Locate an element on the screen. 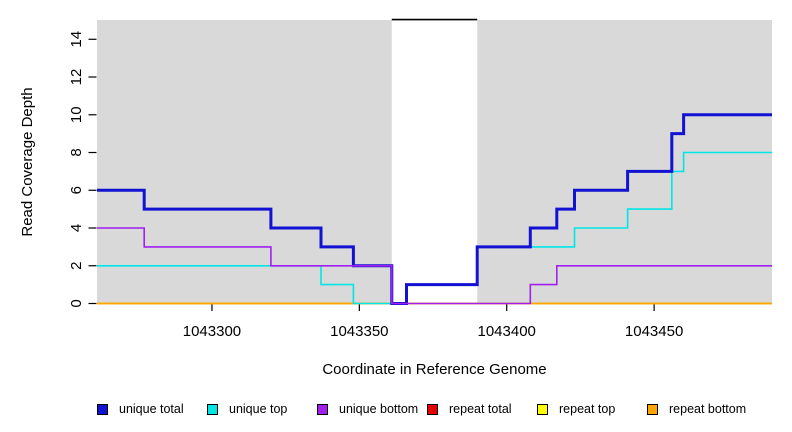 This screenshot has width=792, height=432. legend-label: unique total is located at coordinates (151, 409).